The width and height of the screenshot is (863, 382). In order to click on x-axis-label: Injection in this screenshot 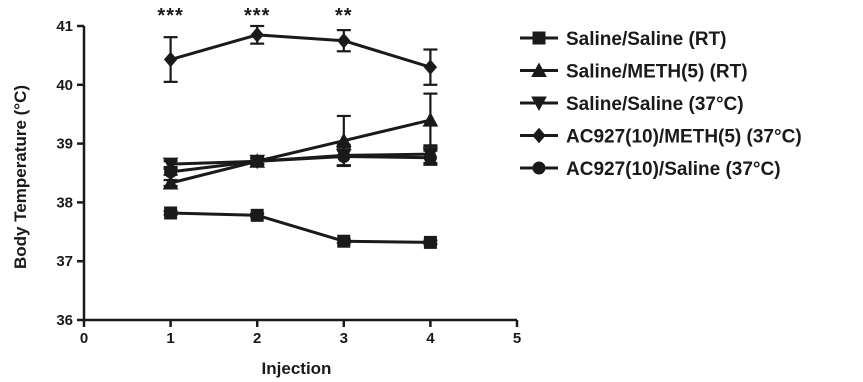, I will do `click(297, 368)`.